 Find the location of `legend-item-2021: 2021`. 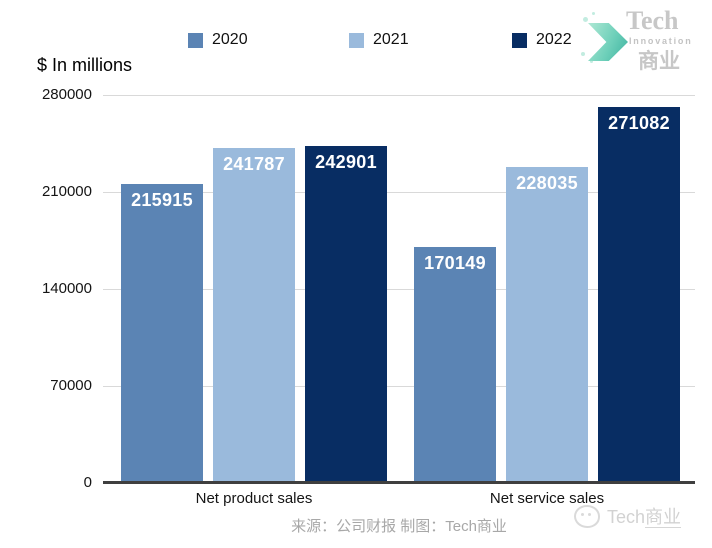

legend-item-2021: 2021 is located at coordinates (379, 40).